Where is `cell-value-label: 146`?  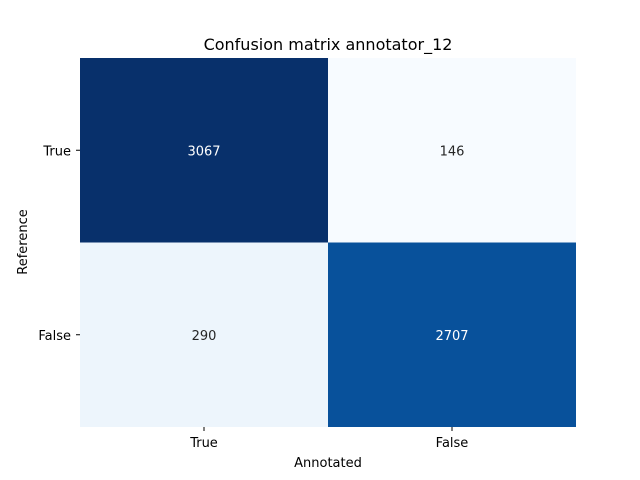
cell-value-label: 146 is located at coordinates (452, 151).